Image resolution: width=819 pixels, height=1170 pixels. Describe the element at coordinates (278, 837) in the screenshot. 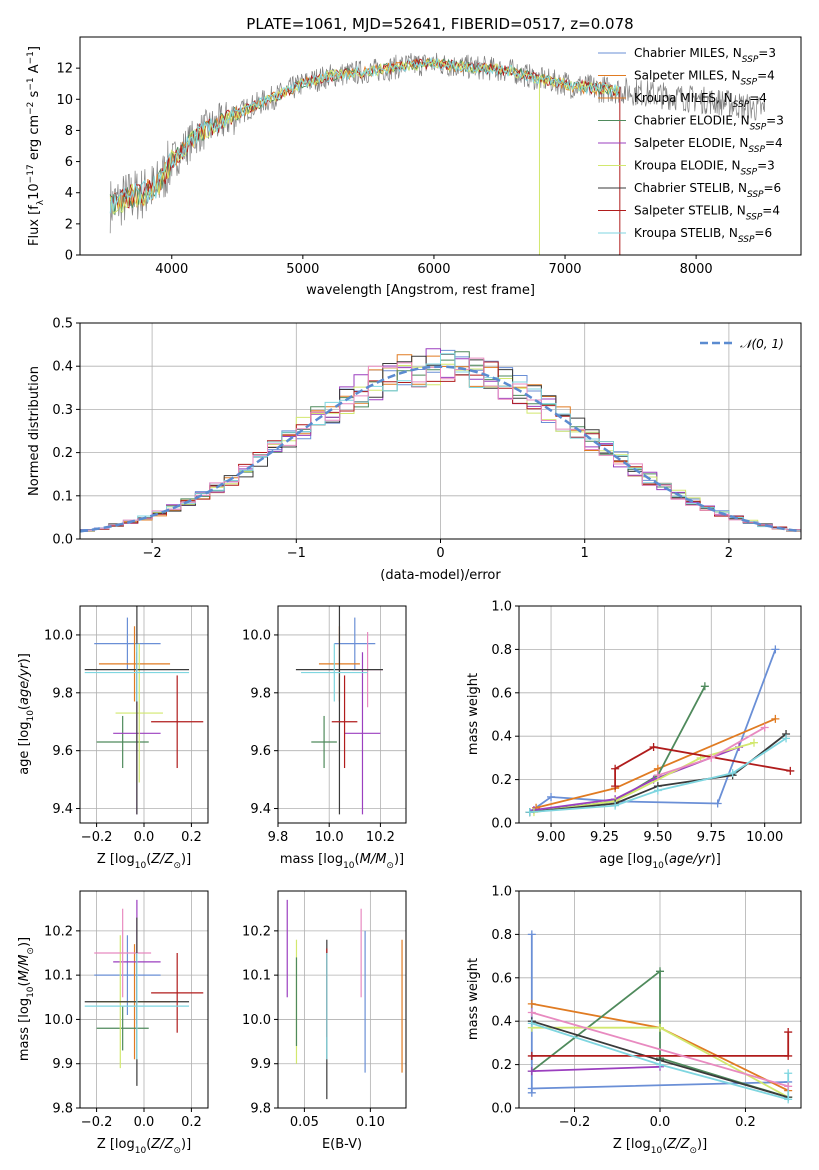

I see `x-tick-label: 9.8` at that location.